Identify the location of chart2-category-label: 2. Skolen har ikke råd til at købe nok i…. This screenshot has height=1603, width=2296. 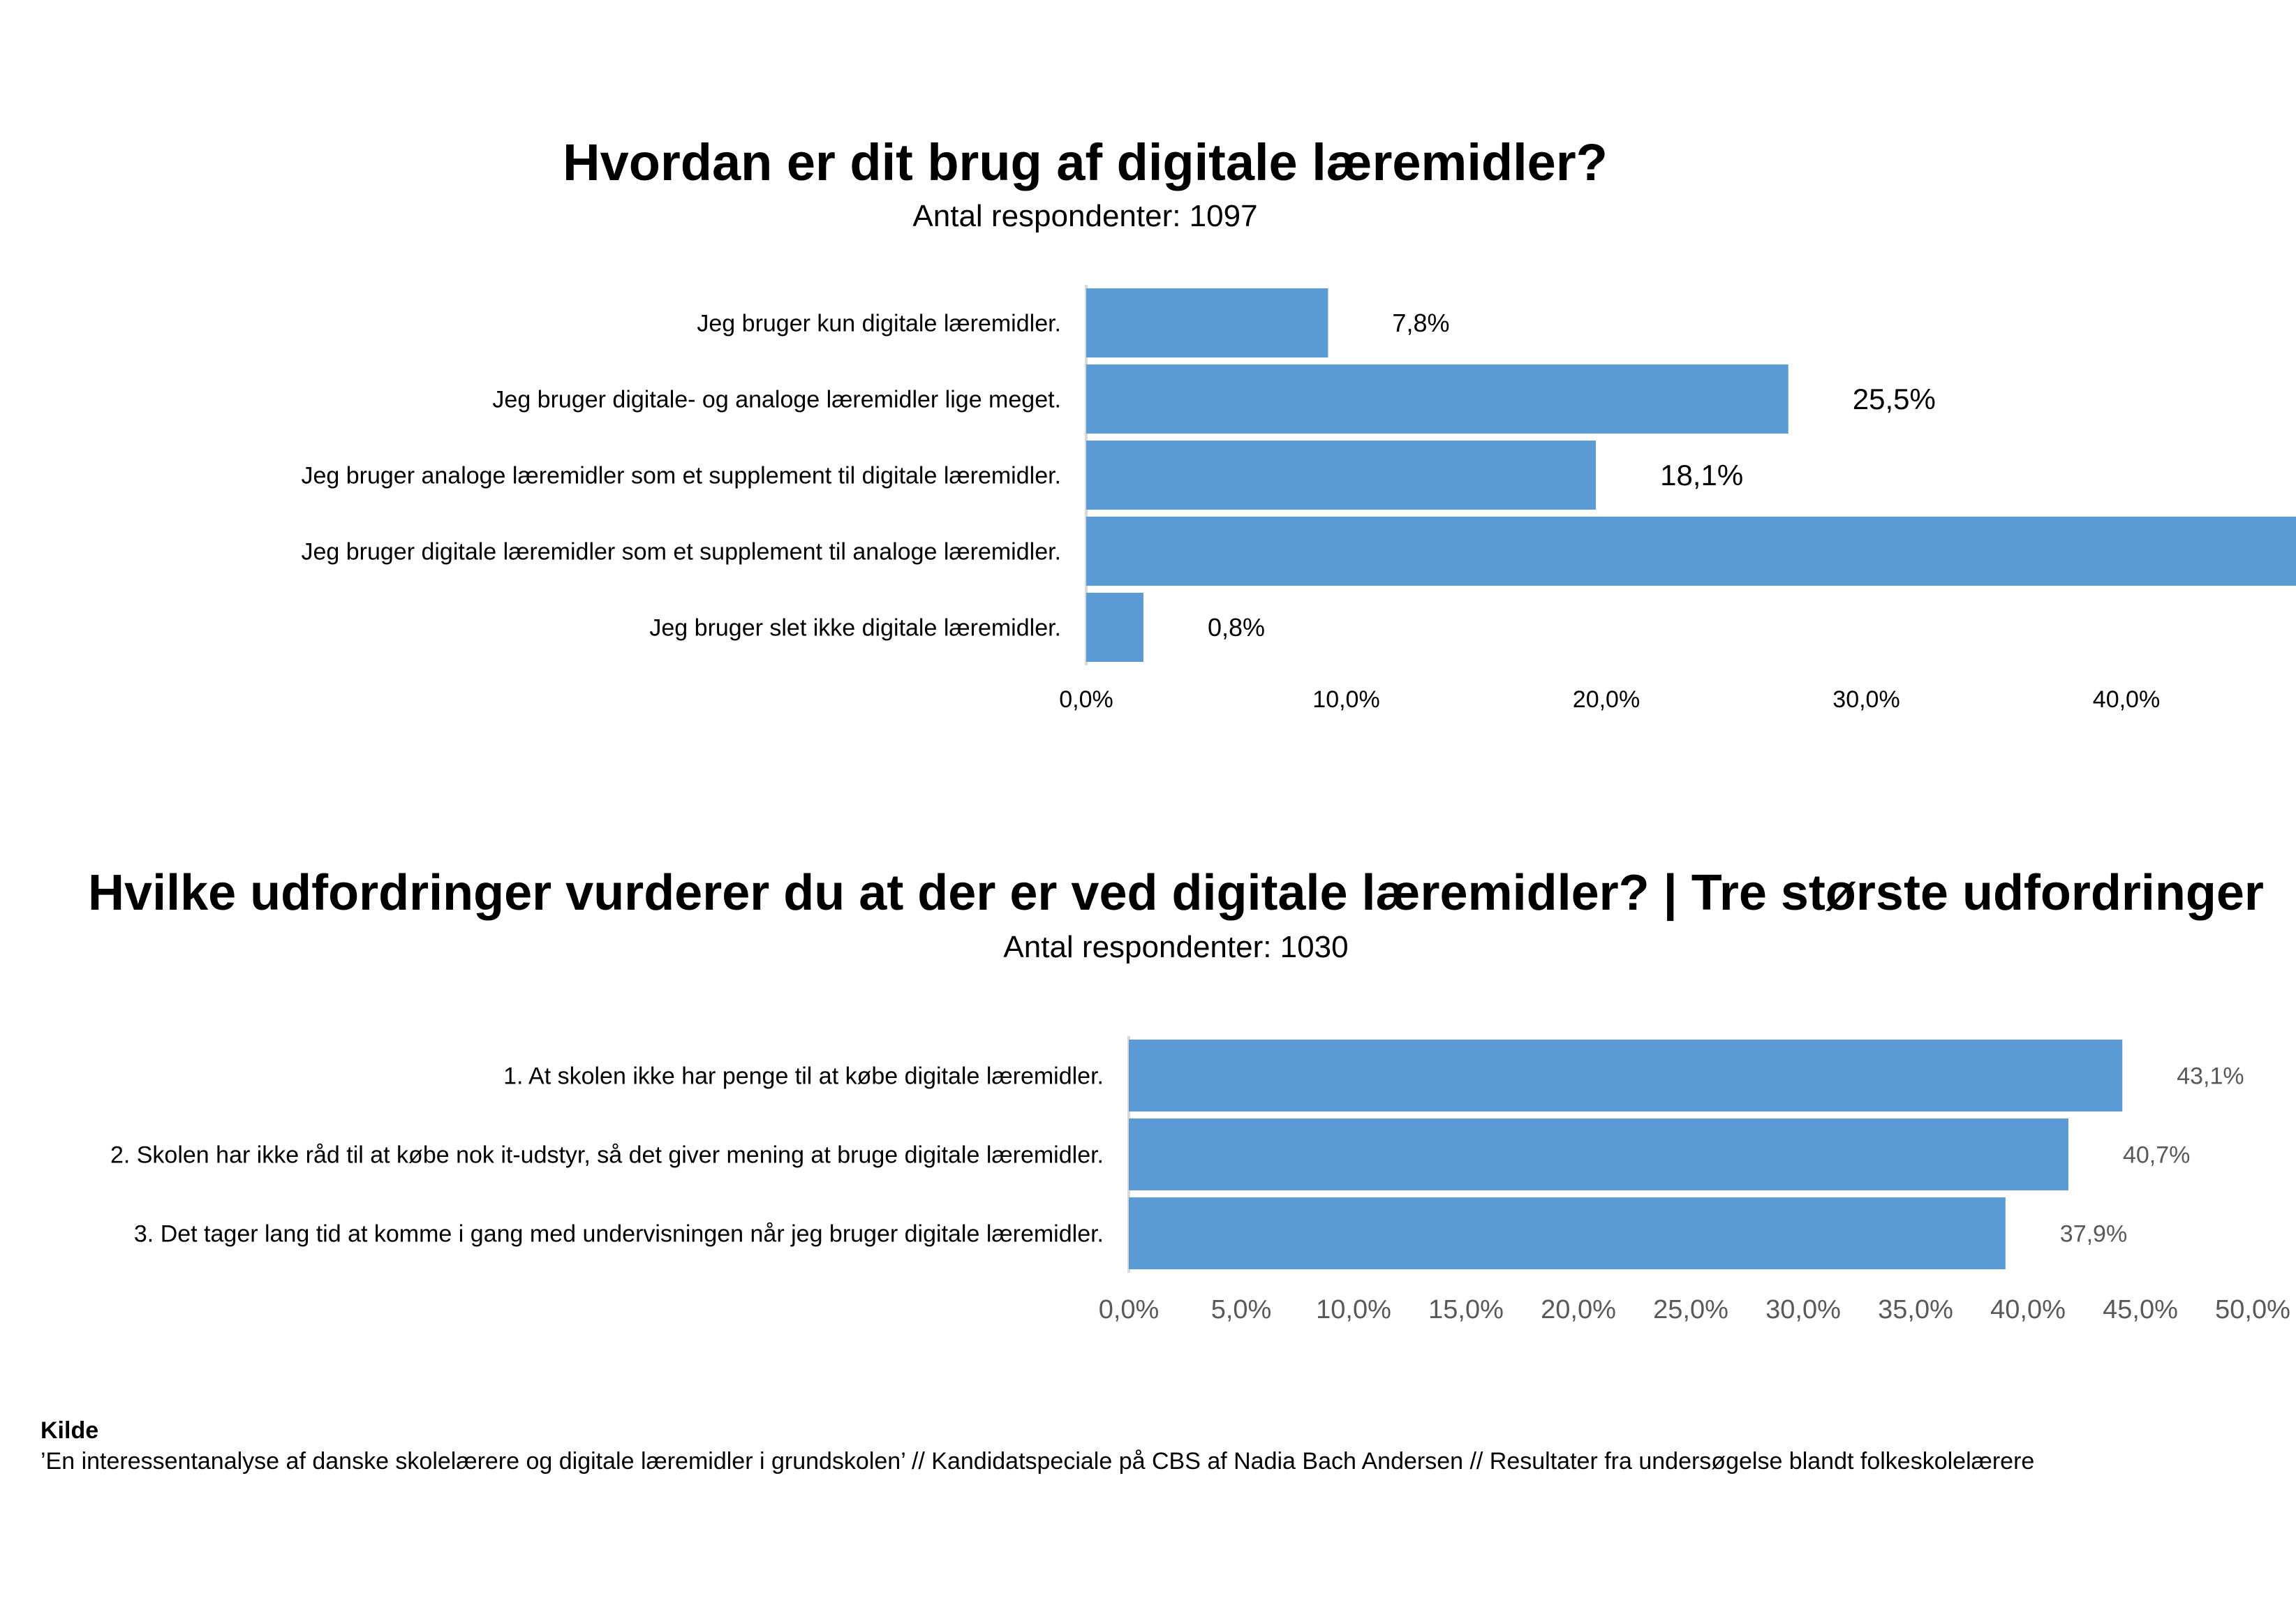
(607, 1155).